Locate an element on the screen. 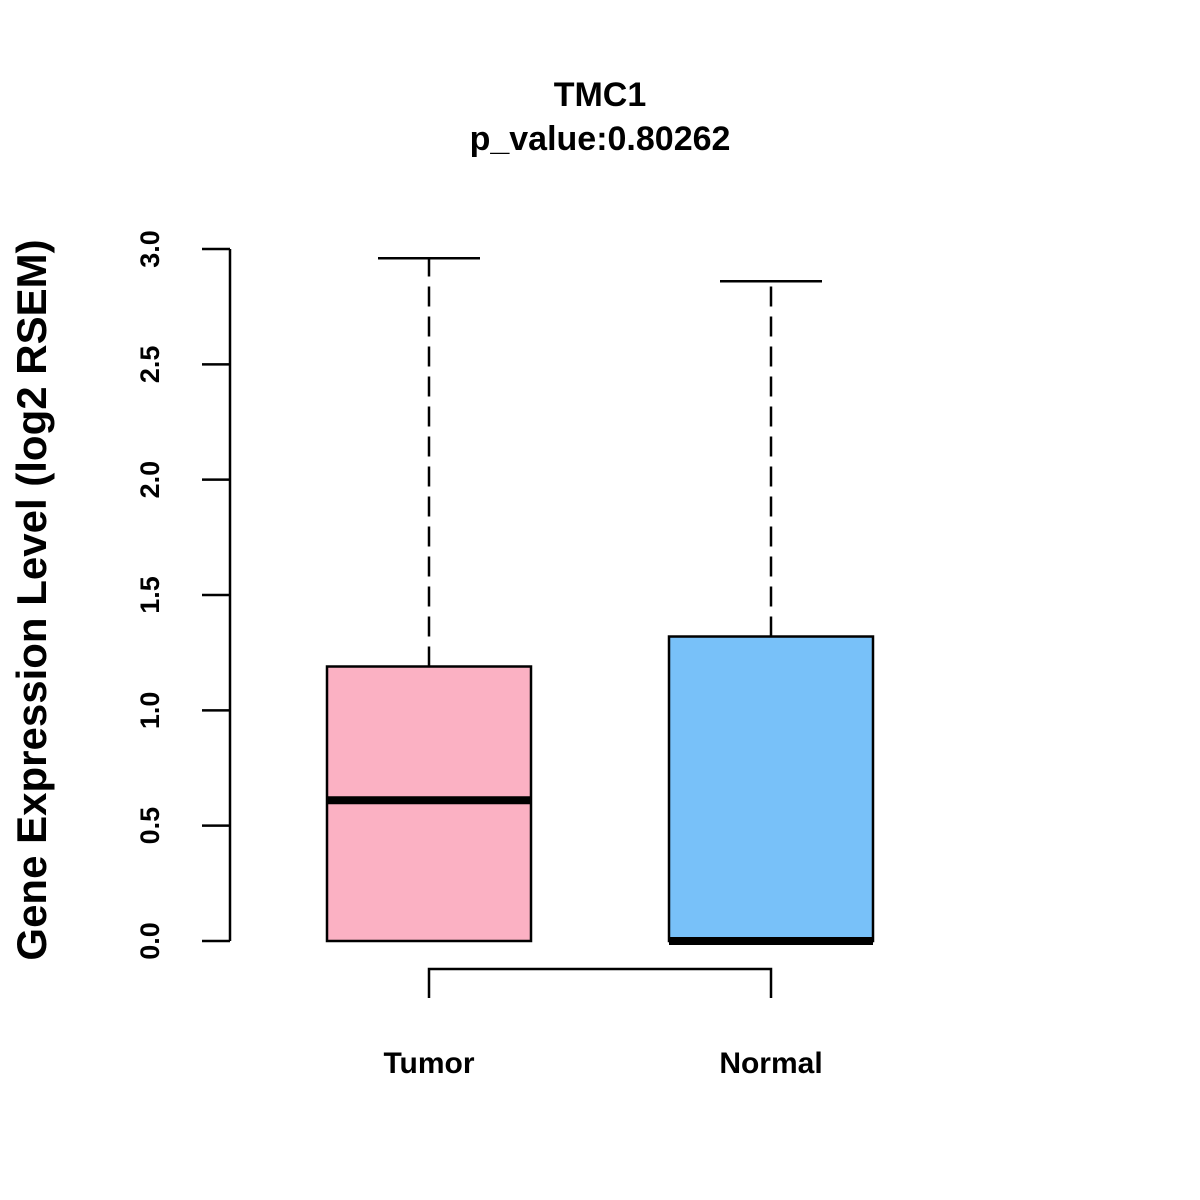 The height and width of the screenshot is (1200, 1200). y-tick-label: 1.0 is located at coordinates (150, 711).